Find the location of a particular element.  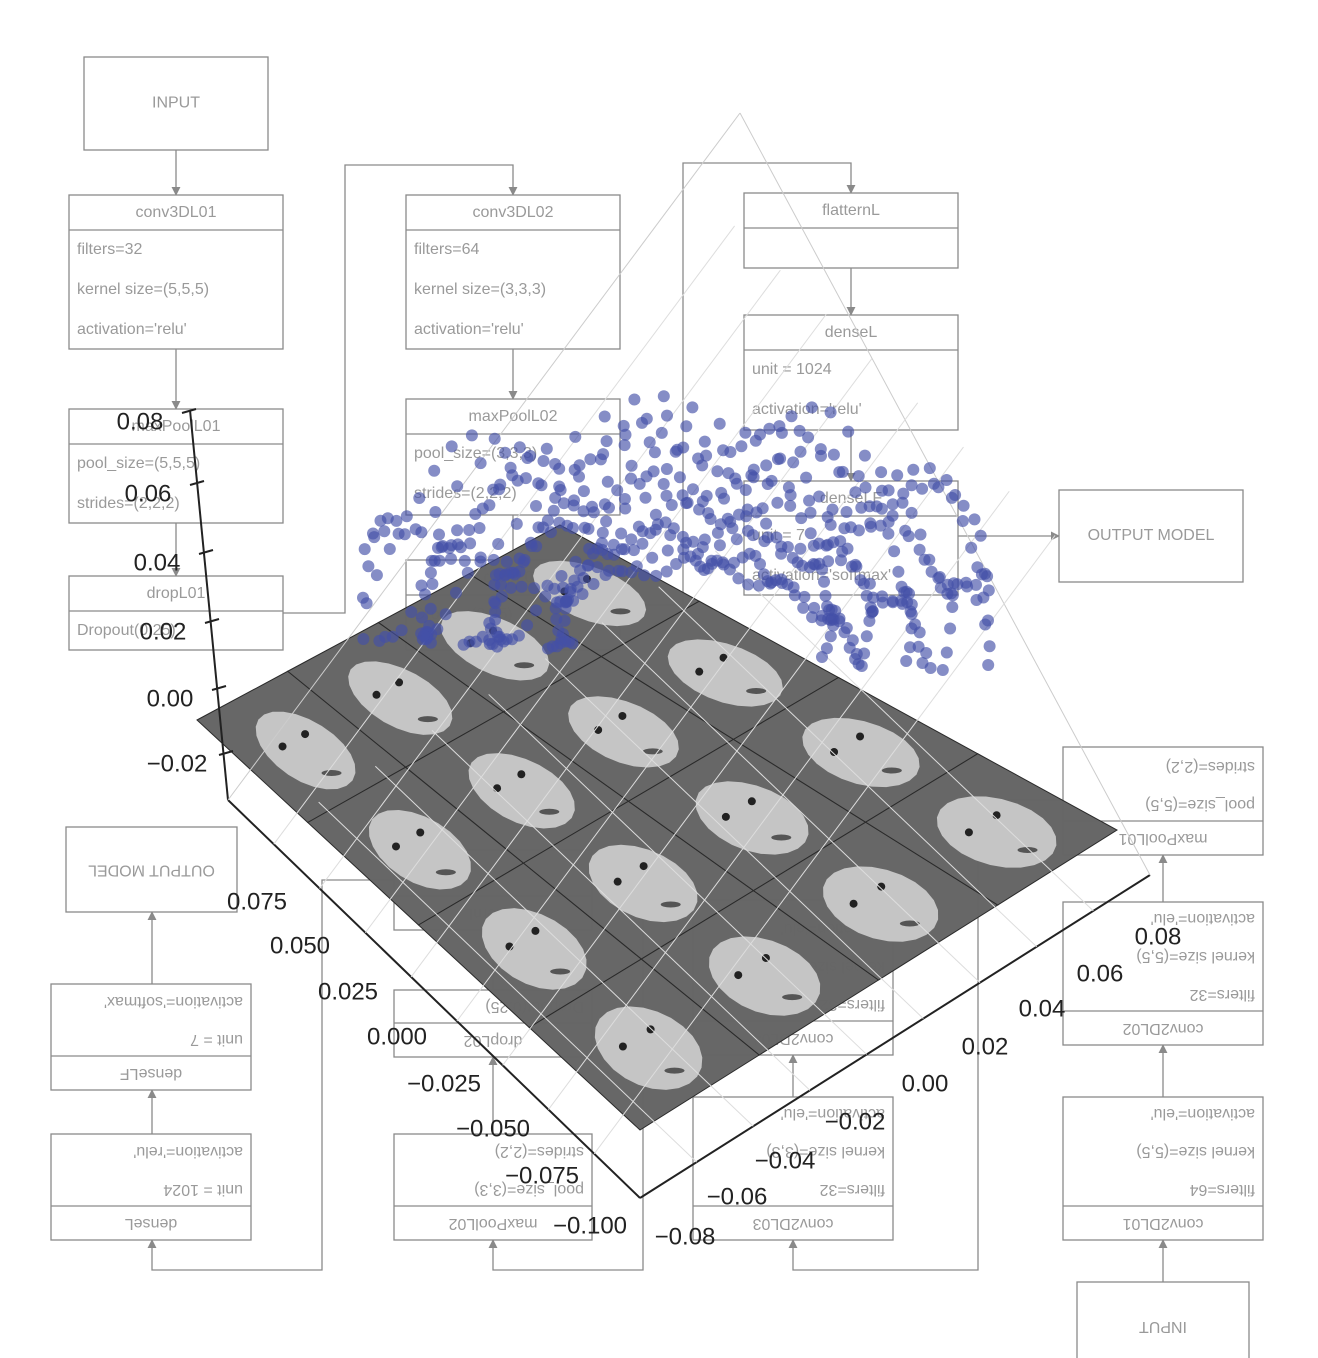

node-param: strides=(2,2,2) is located at coordinates (128, 503).